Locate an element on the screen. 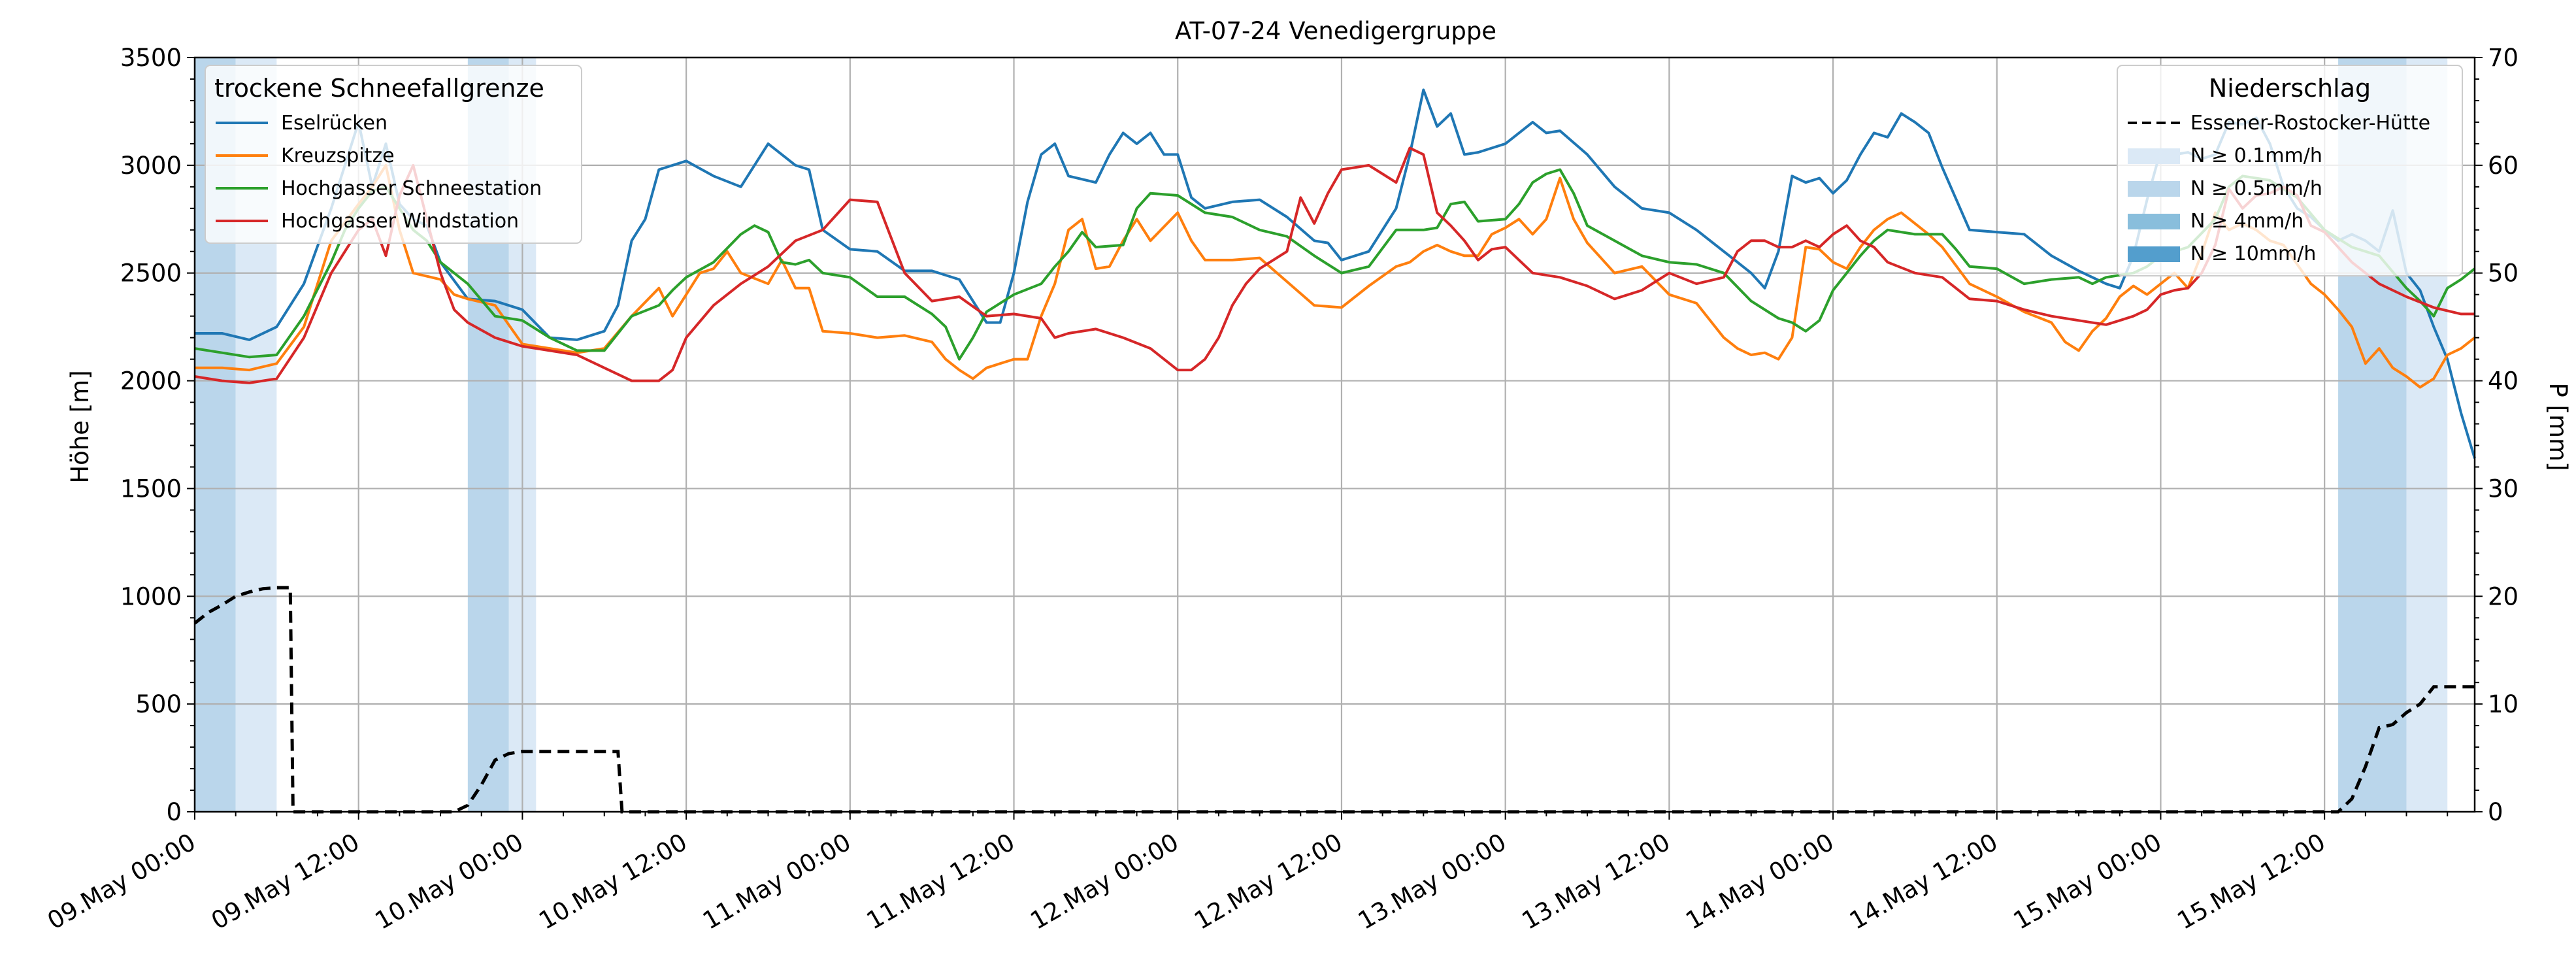  legend-entry-hochgasser-windstation: Hochgasser Windstation is located at coordinates (400, 221).